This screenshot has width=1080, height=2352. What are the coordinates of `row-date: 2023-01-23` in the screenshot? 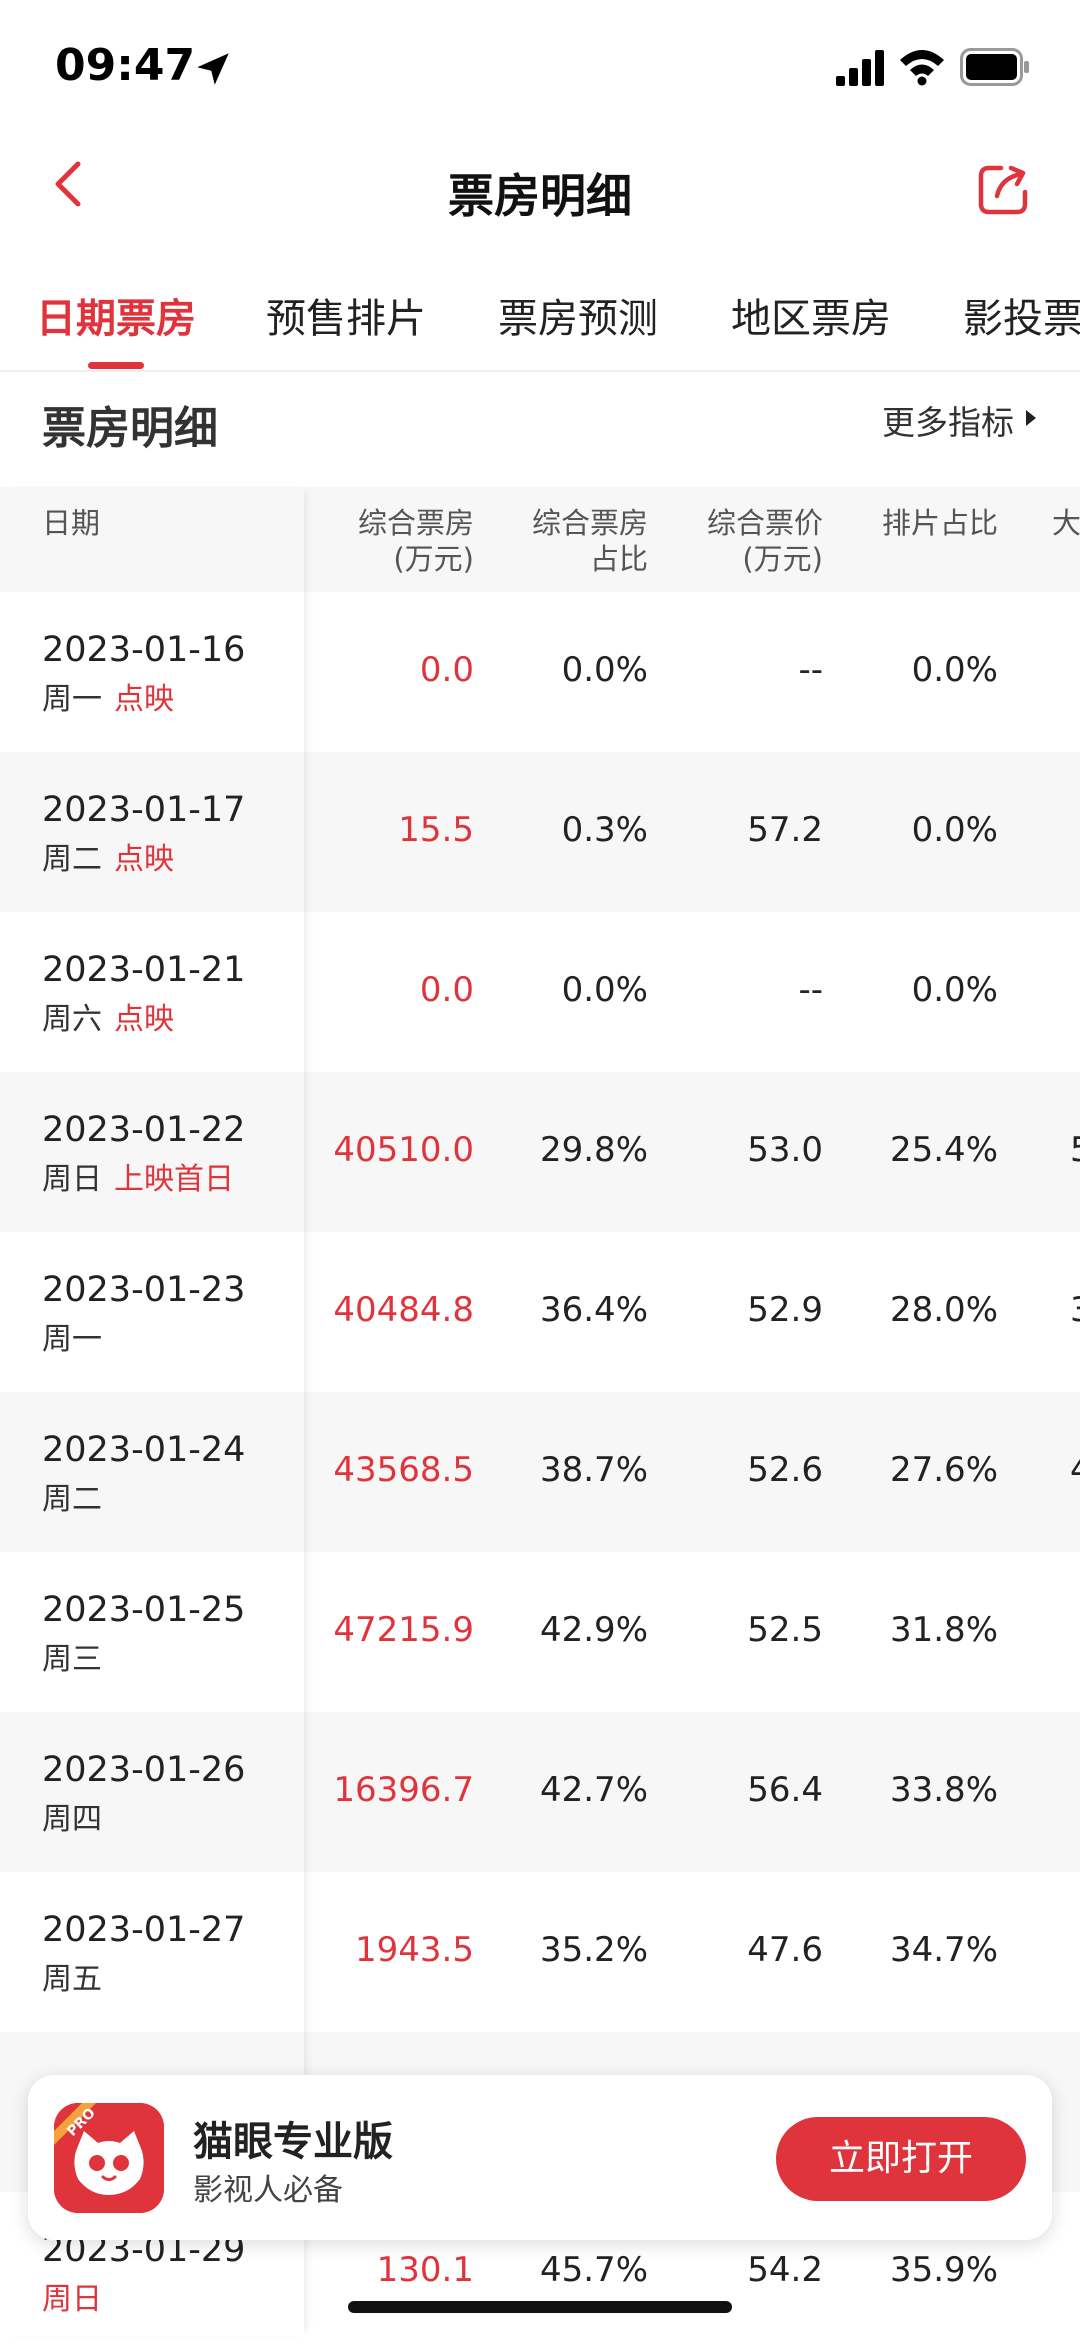 It's located at (144, 1290).